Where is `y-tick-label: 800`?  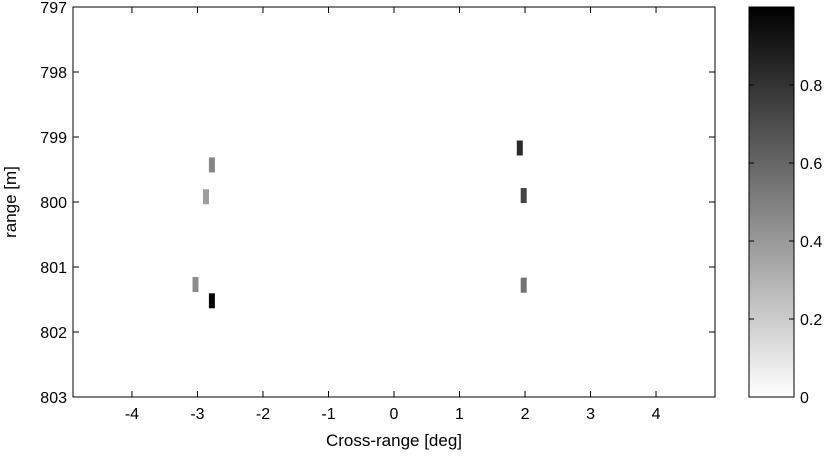 y-tick-label: 800 is located at coordinates (53, 203).